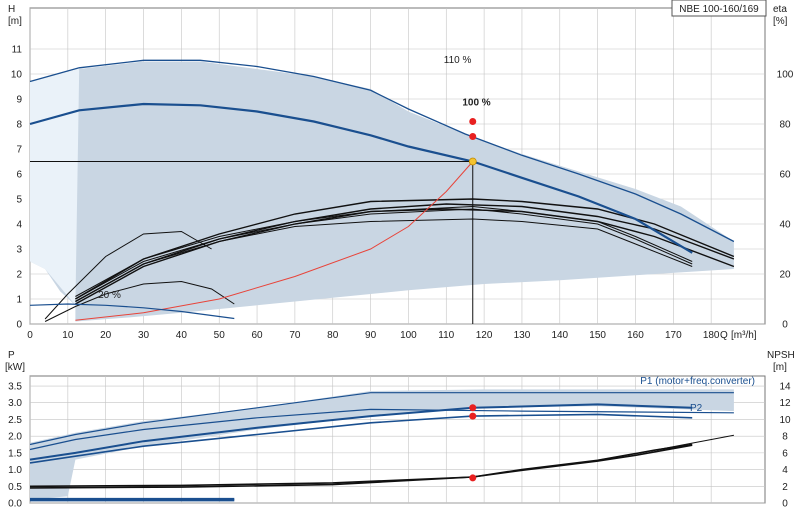 This screenshot has width=800, height=520. I want to click on y-axis-unit: [m], so click(15, 21).